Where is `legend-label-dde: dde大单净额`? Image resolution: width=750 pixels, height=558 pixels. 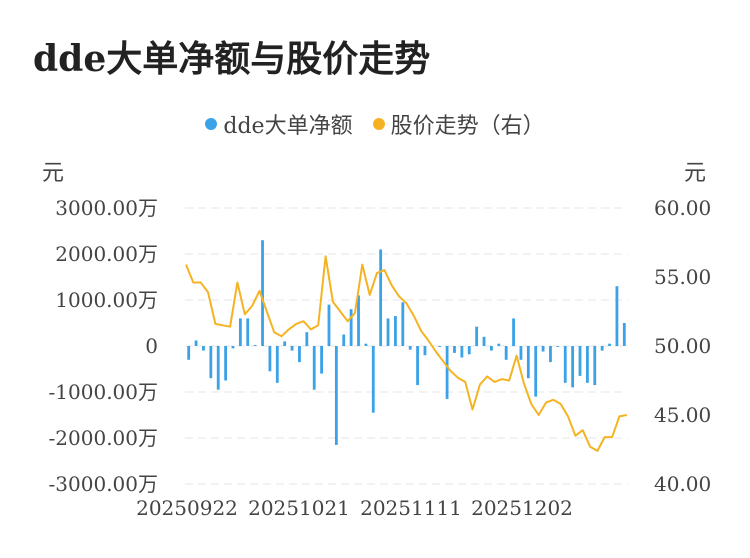
legend-label-dde: dde大单净额 is located at coordinates (288, 126).